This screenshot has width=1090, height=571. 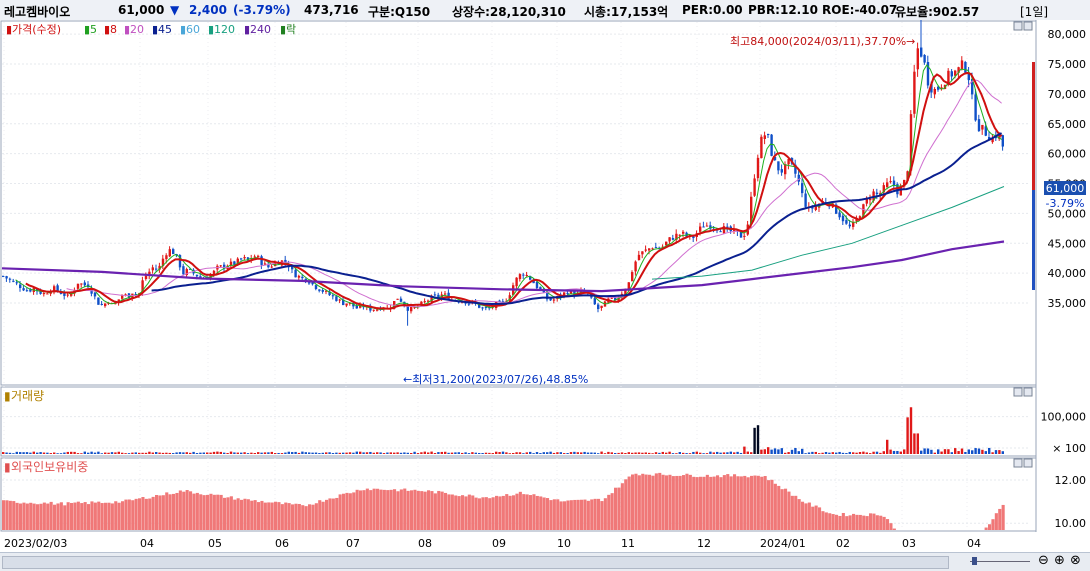 What do you see at coordinates (1023, 26) in the screenshot?
I see `price-panel-buttons` at bounding box center [1023, 26].